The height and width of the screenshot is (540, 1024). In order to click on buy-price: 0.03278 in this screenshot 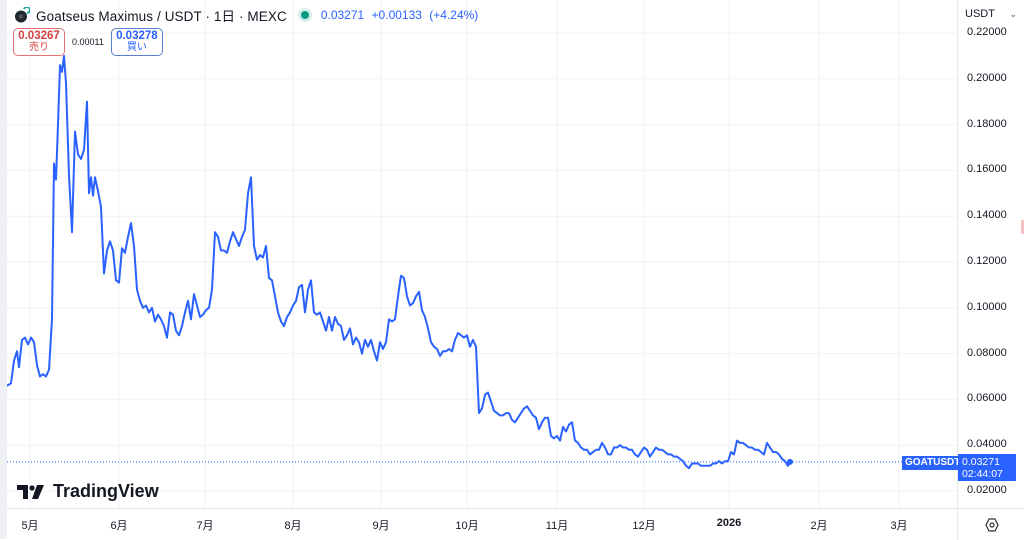, I will do `click(137, 36)`.